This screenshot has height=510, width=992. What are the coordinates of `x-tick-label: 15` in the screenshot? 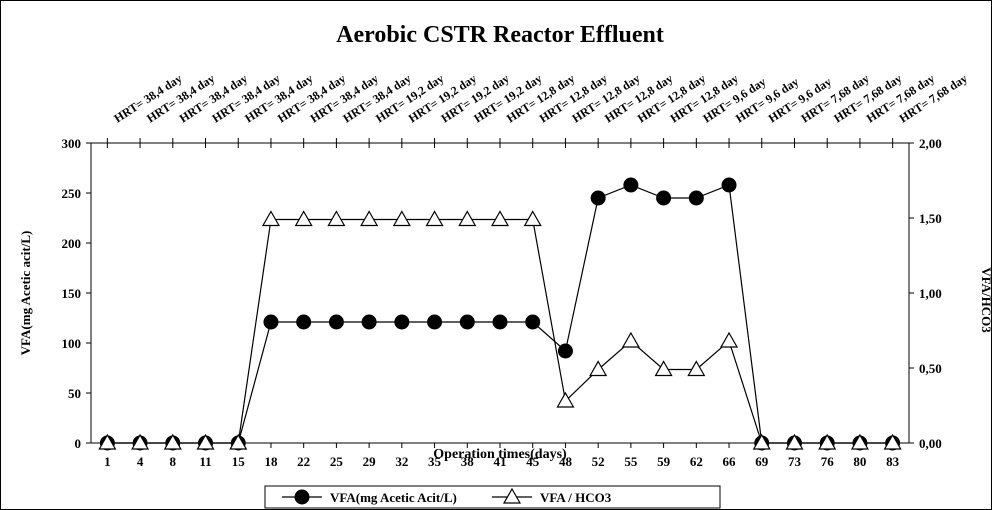 It's located at (239, 461).